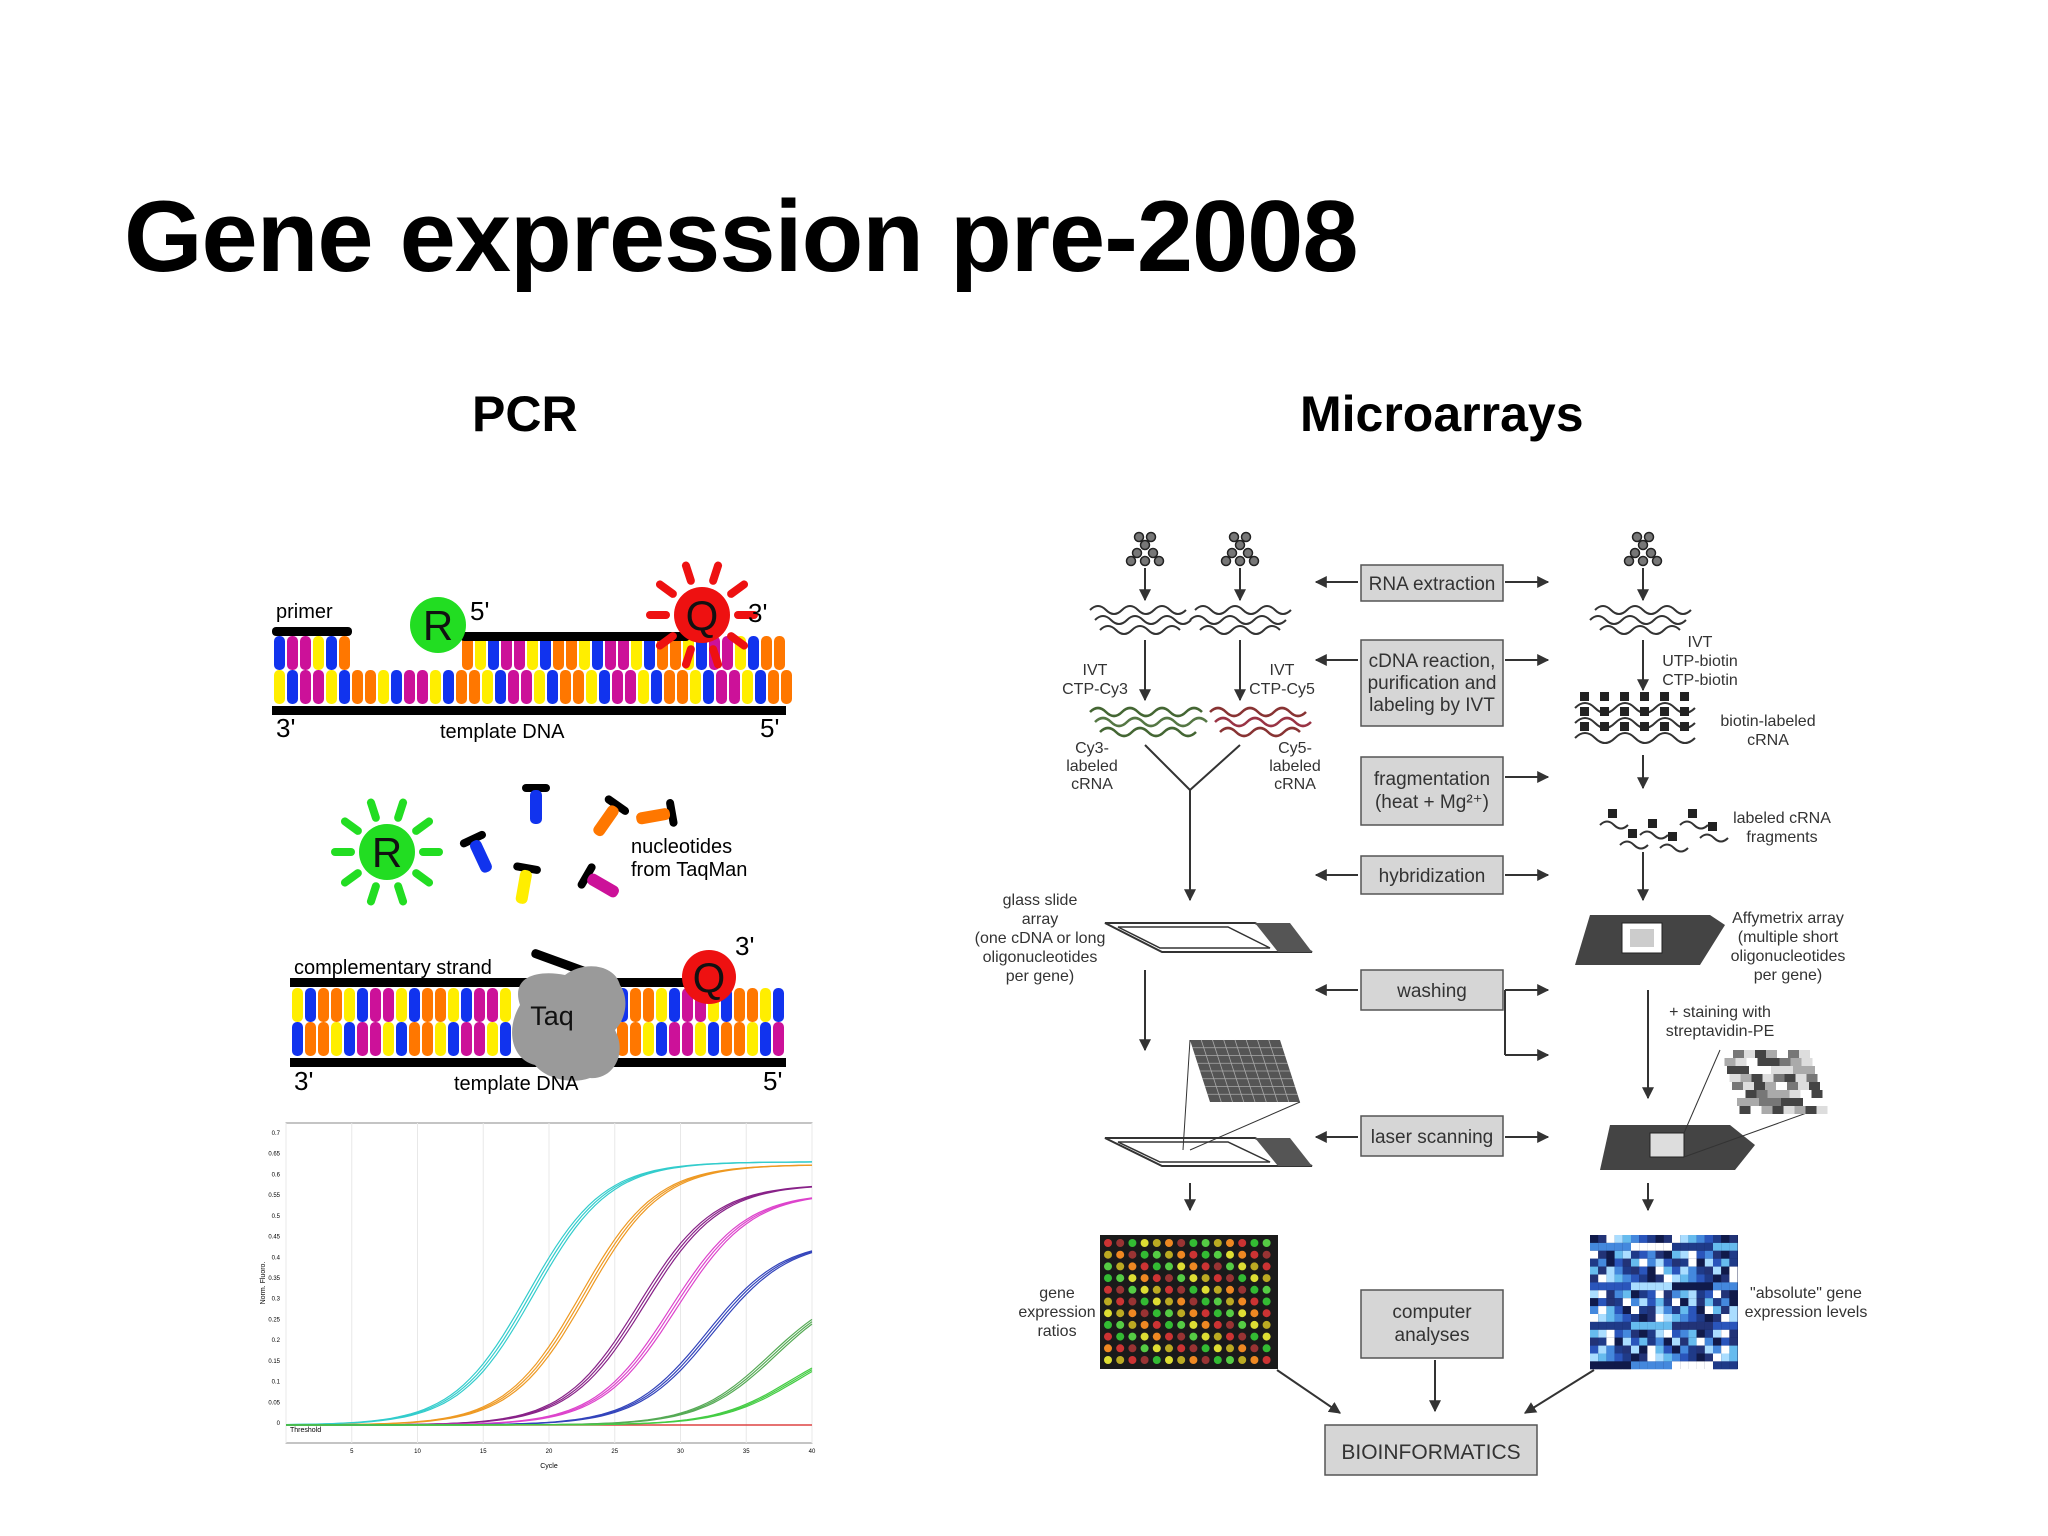 Image resolution: width=2048 pixels, height=1536 pixels. I want to click on step-computer-analyses: computer analyses, so click(1432, 1324).